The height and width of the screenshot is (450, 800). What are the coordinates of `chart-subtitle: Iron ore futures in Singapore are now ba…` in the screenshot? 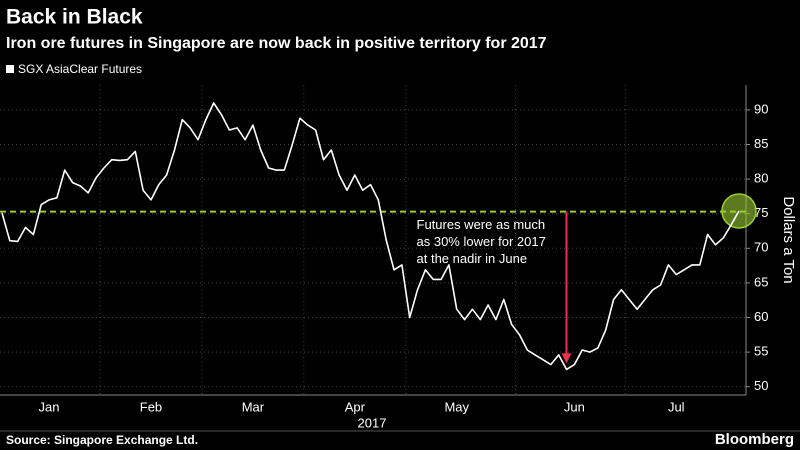 It's located at (276, 43).